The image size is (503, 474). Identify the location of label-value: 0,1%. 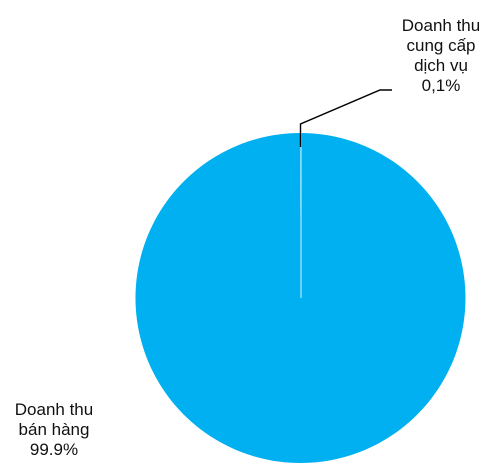
(441, 85).